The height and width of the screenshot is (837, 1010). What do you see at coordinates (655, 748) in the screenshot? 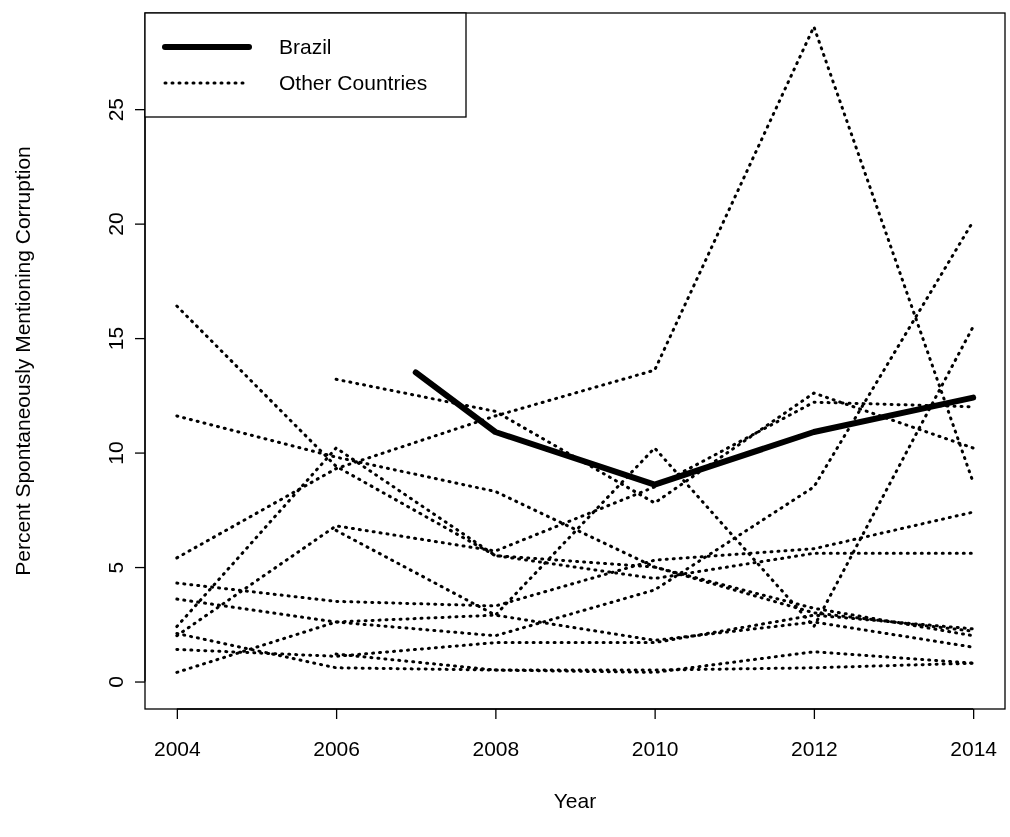
I see `x-tick-label: 2010` at bounding box center [655, 748].